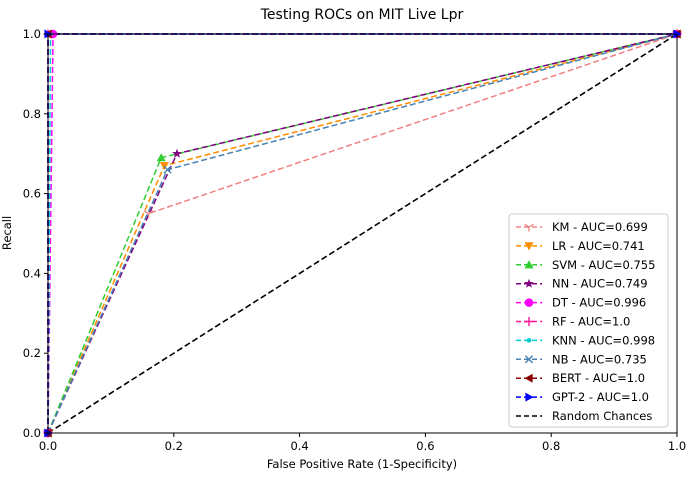 The width and height of the screenshot is (696, 482). What do you see at coordinates (32, 273) in the screenshot?
I see `y-tick-label: 0.4` at bounding box center [32, 273].